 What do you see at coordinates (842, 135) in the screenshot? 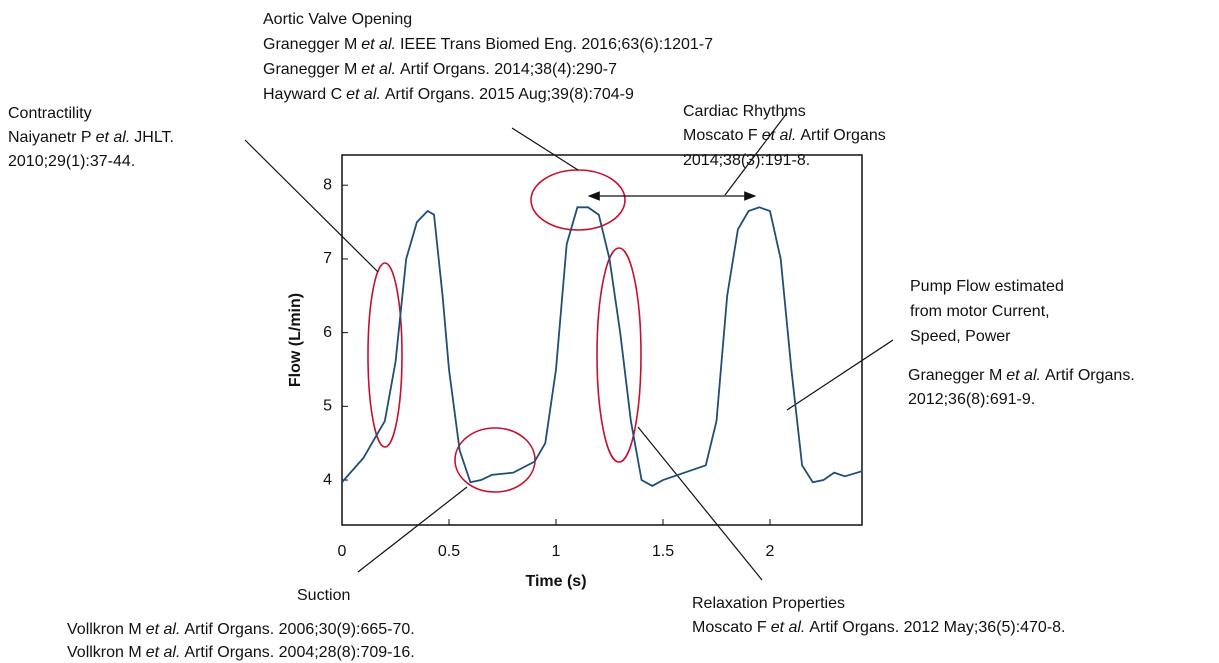
I see `citation-part: Artif Organs` at bounding box center [842, 135].